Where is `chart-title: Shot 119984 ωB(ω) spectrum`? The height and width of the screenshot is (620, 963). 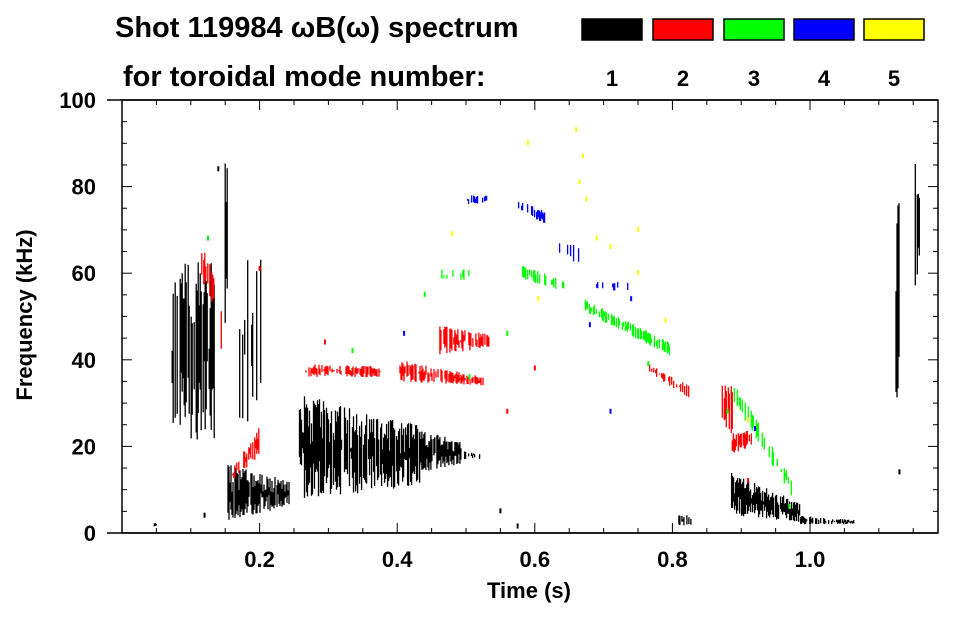
chart-title: Shot 119984 ωB(ω) spectrum is located at coordinates (317, 28).